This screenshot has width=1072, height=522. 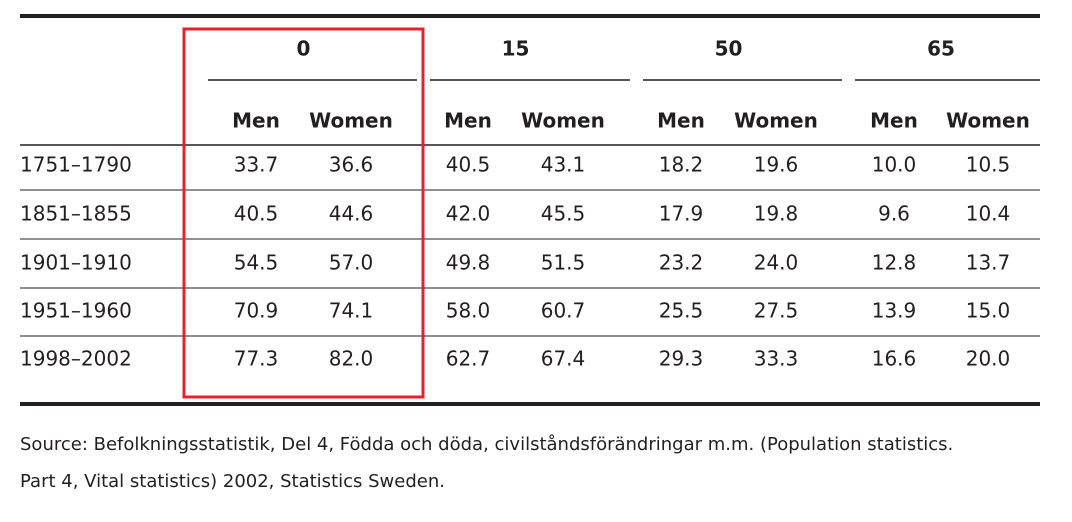 I want to click on row-label: 1951–1960, so click(x=76, y=311).